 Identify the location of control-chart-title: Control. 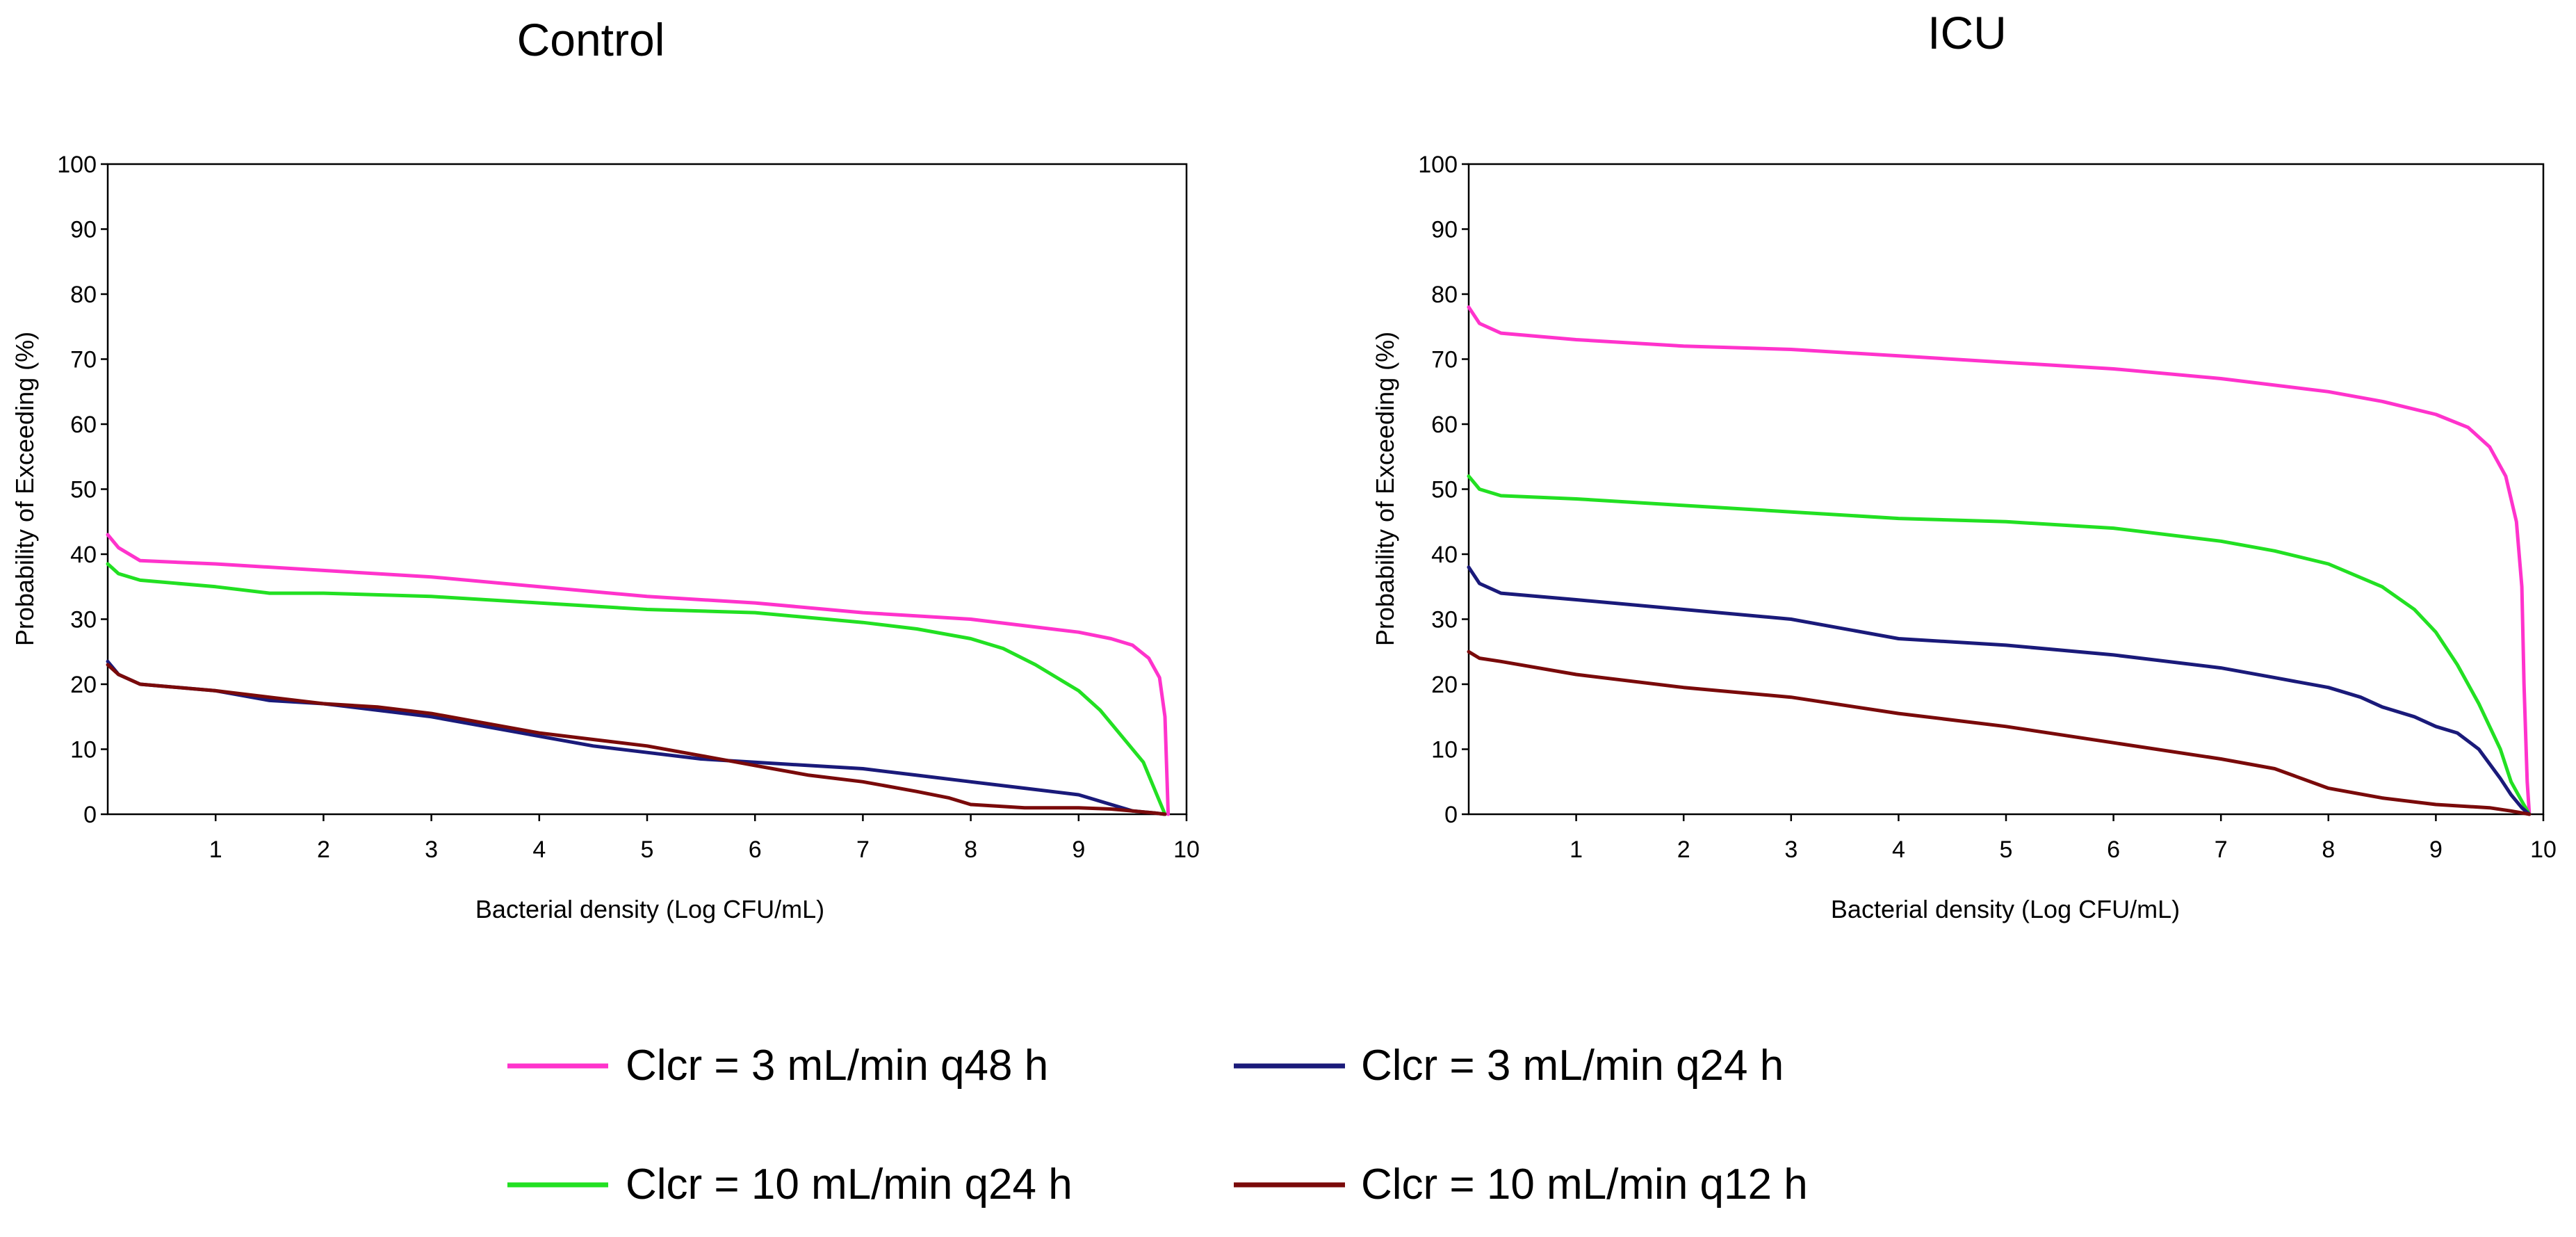
(591, 39).